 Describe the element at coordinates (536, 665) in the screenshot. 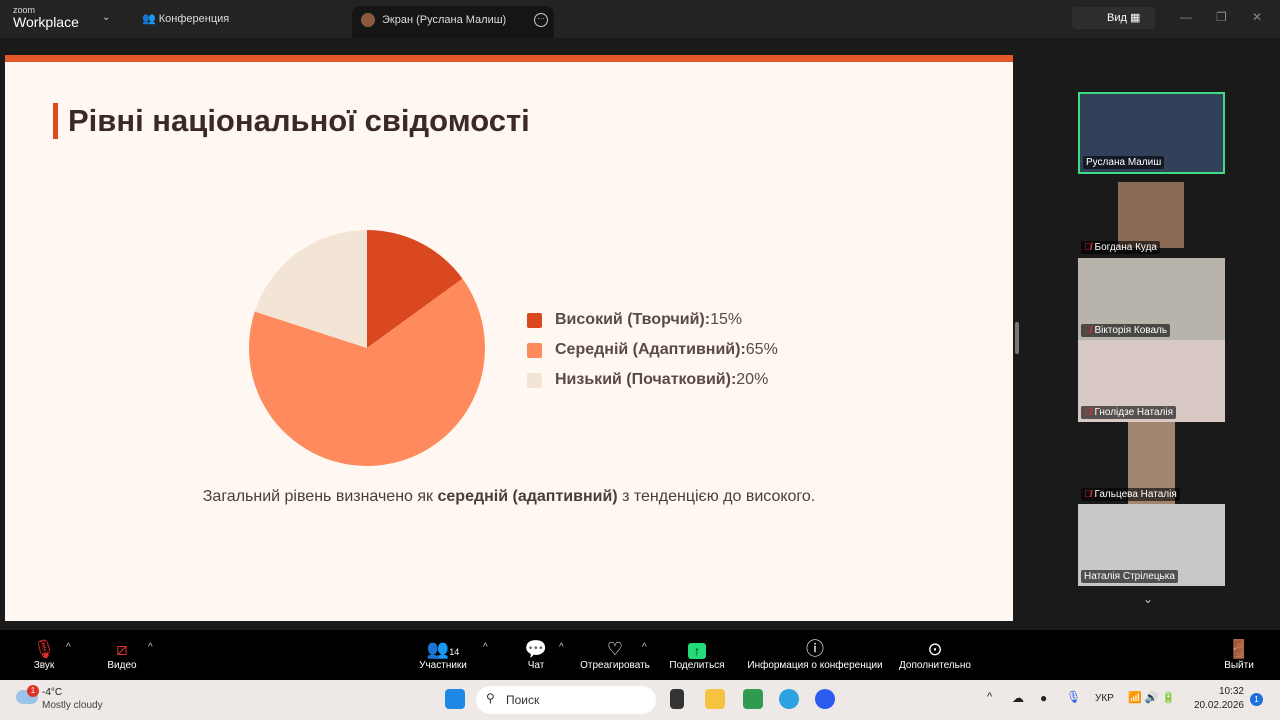

I see `chat-label: Чат` at that location.